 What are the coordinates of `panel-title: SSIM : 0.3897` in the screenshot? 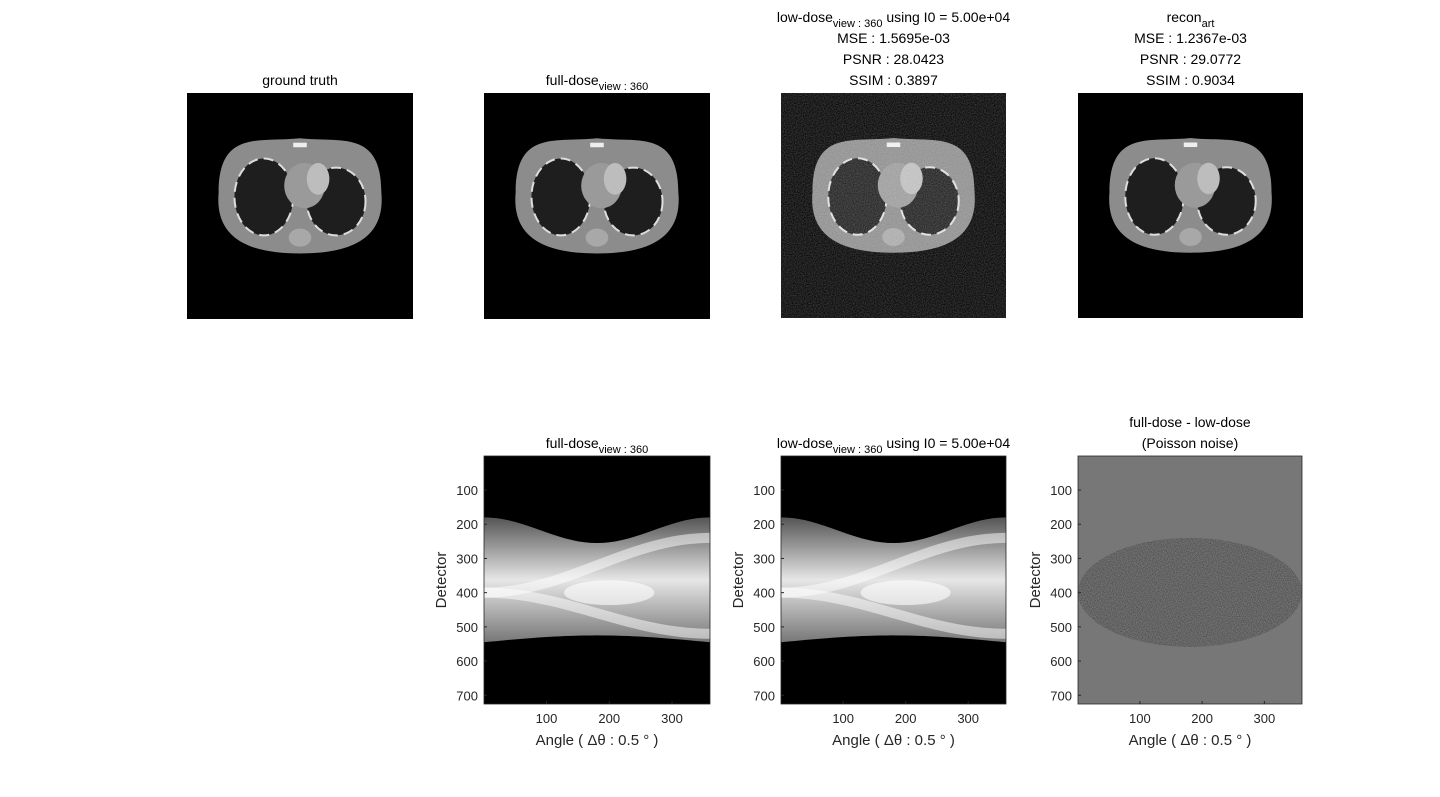 It's located at (893, 80).